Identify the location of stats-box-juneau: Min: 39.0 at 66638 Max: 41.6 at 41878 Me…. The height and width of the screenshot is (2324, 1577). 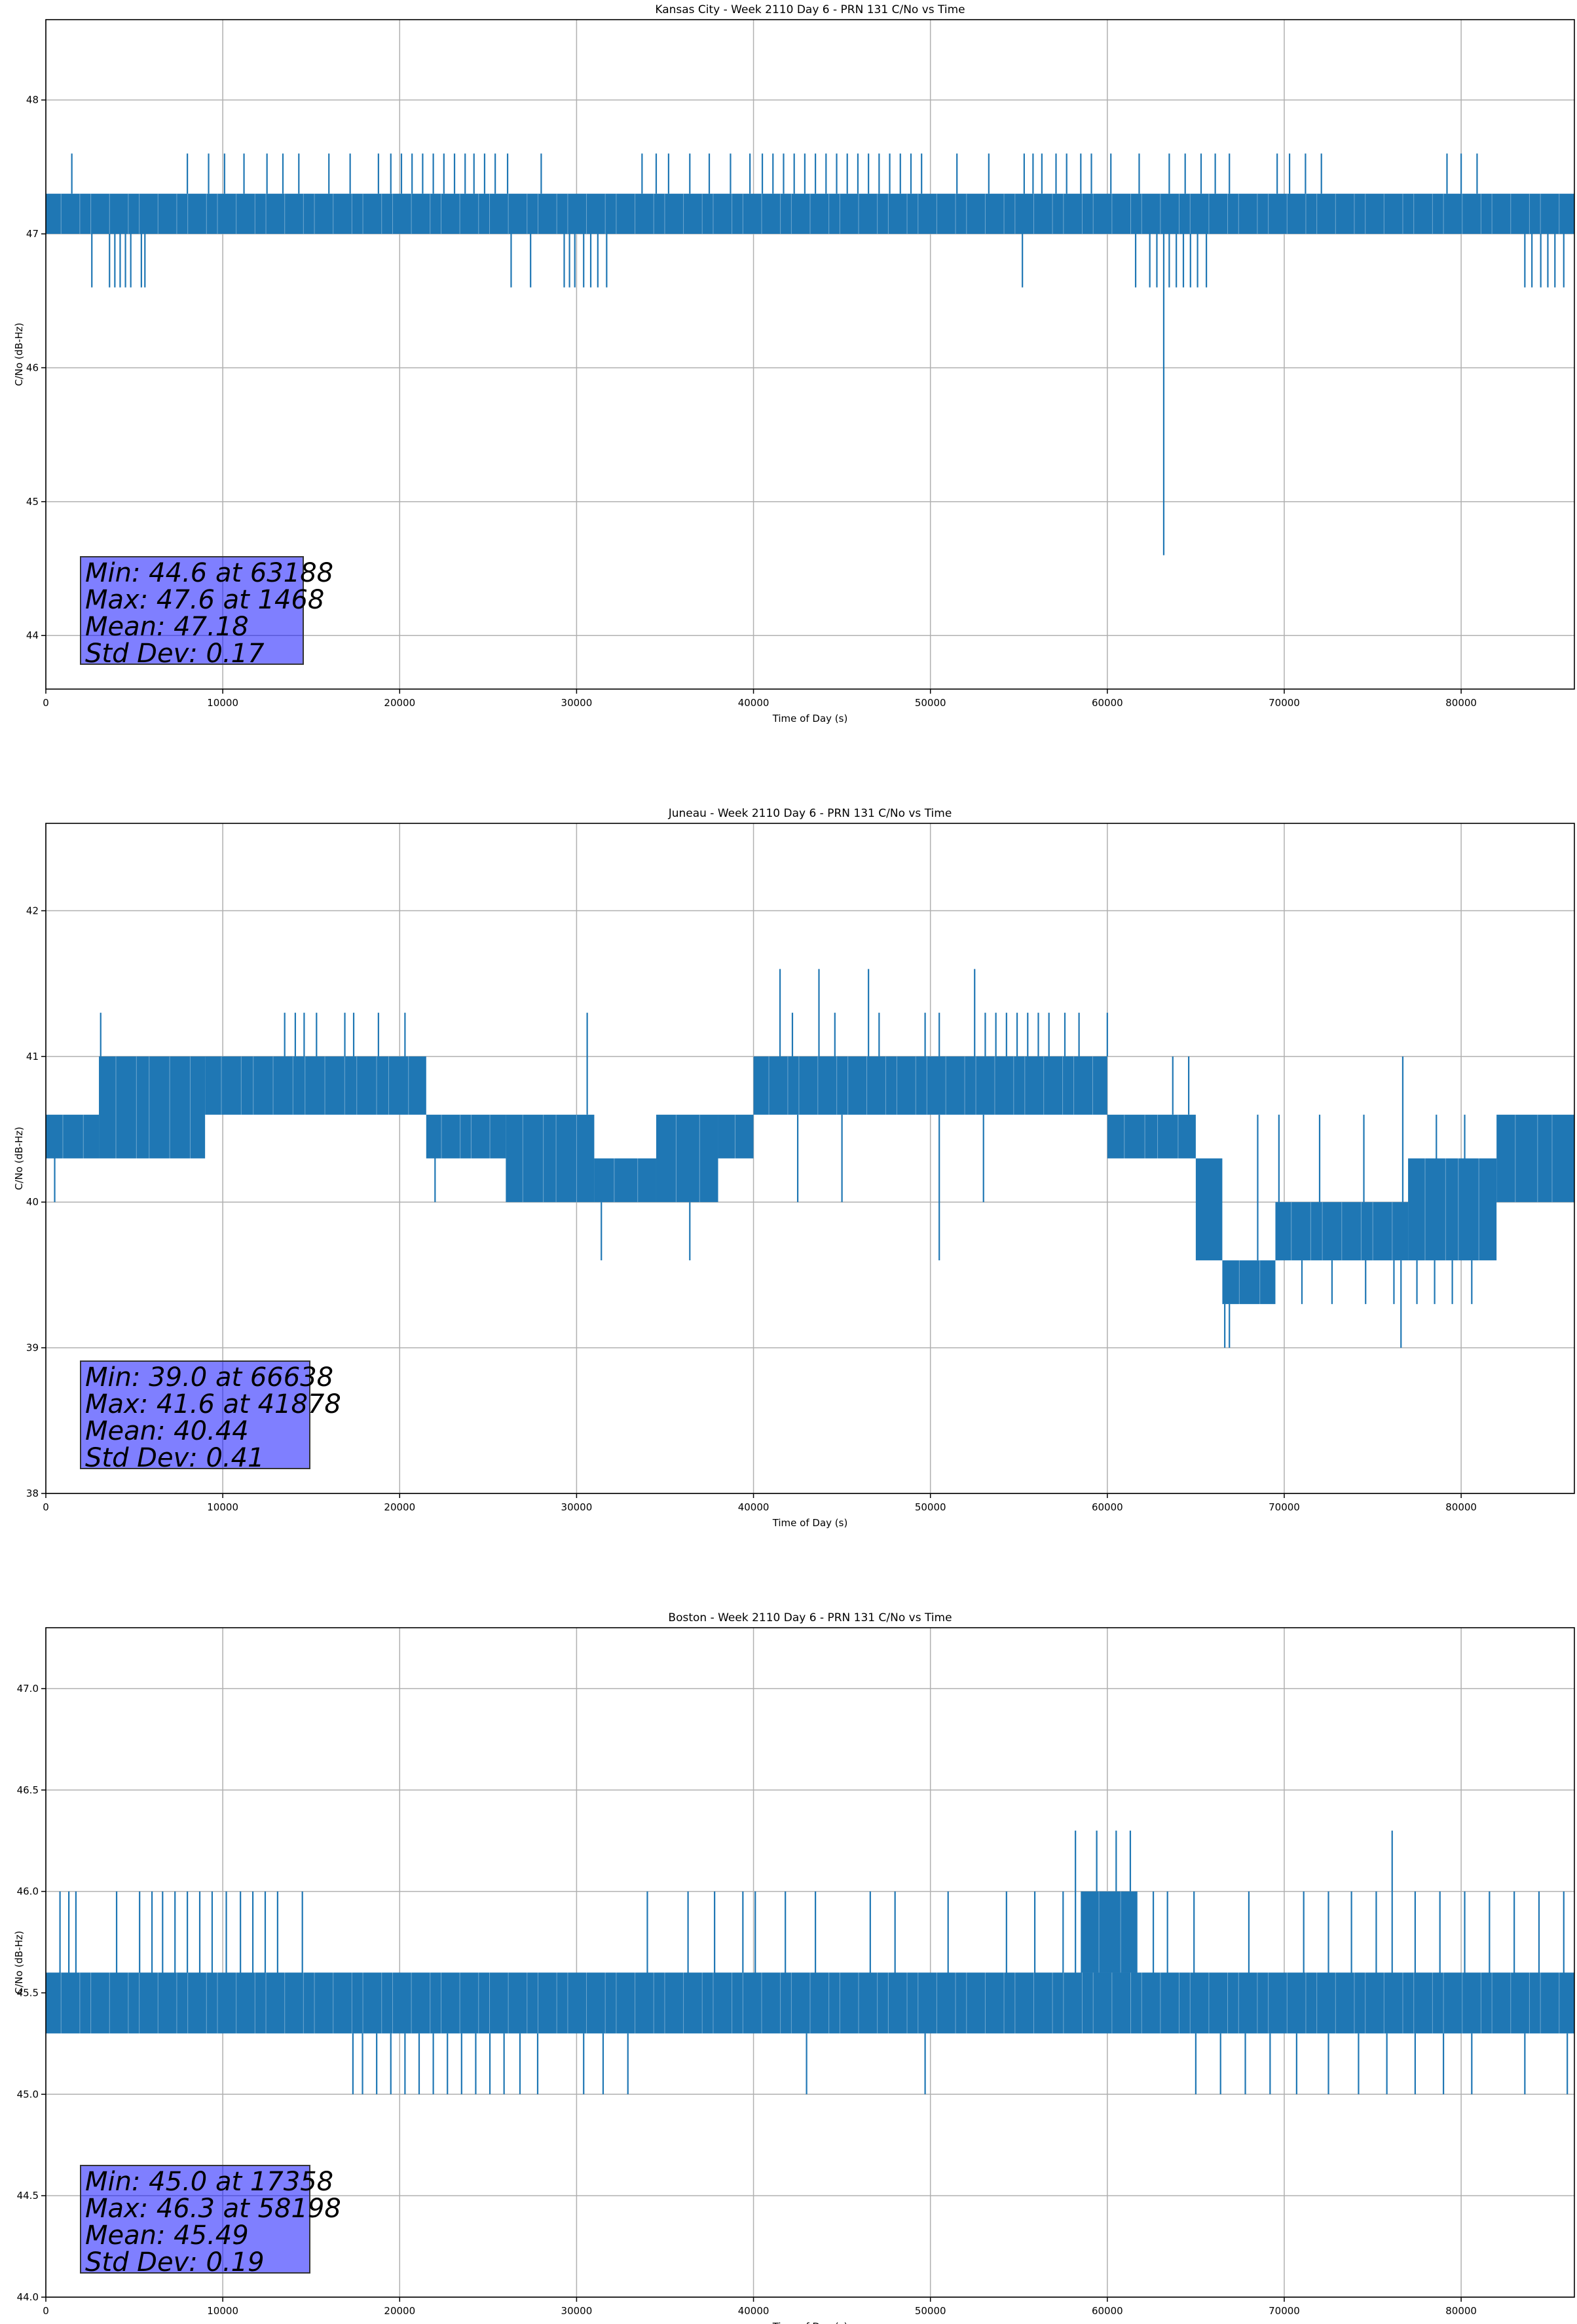
(210, 1416).